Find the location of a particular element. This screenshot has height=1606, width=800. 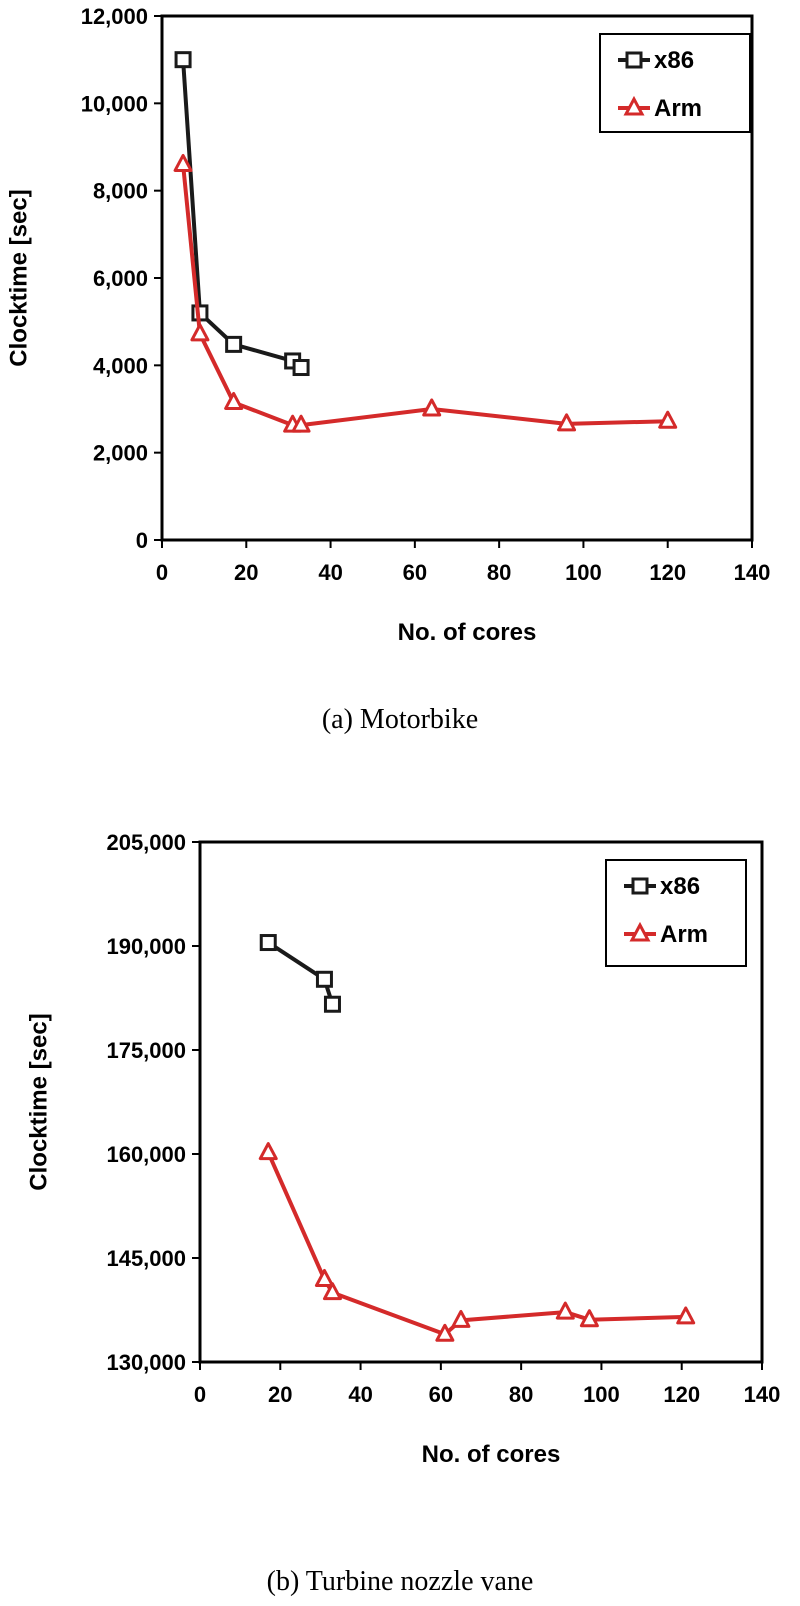

y-tick-label: 8,000 is located at coordinates (120, 191).